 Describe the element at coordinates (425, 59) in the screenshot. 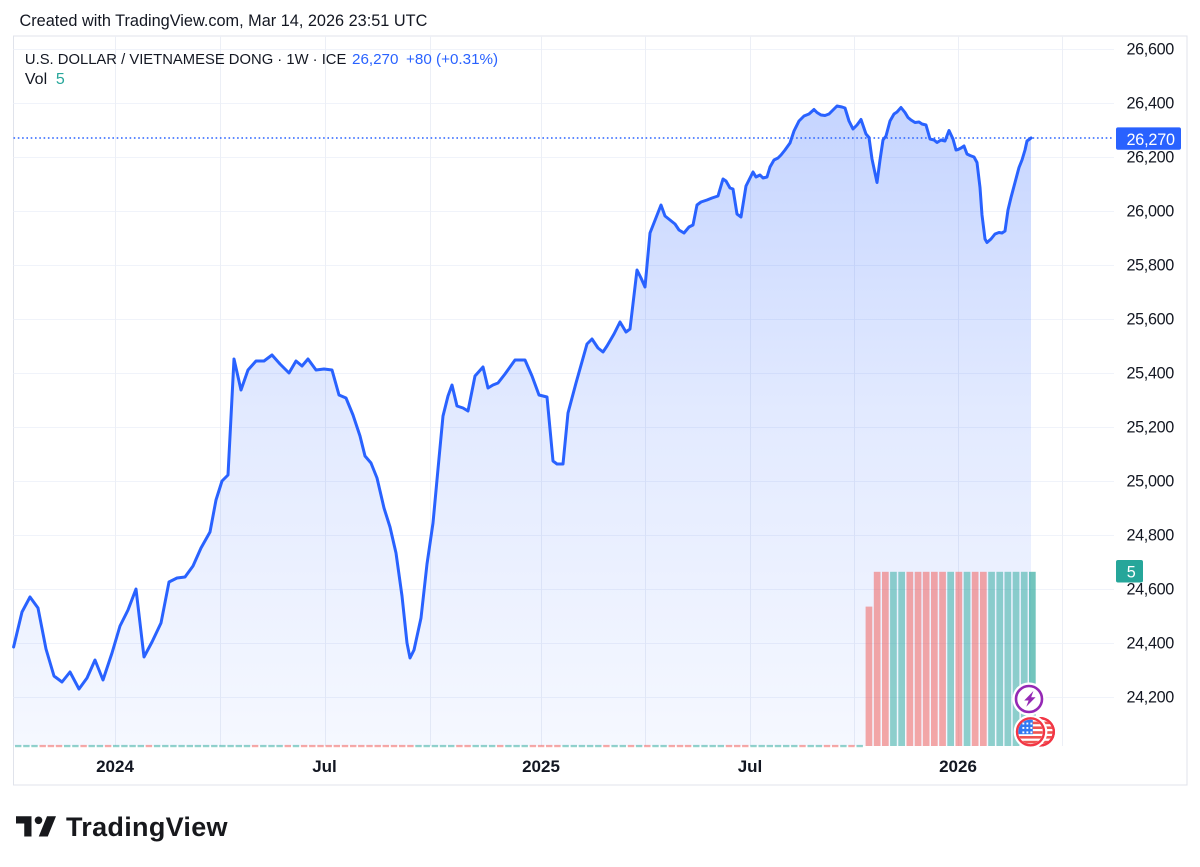

I see `svg-text: 26,270 +80 (+0.31%)` at that location.